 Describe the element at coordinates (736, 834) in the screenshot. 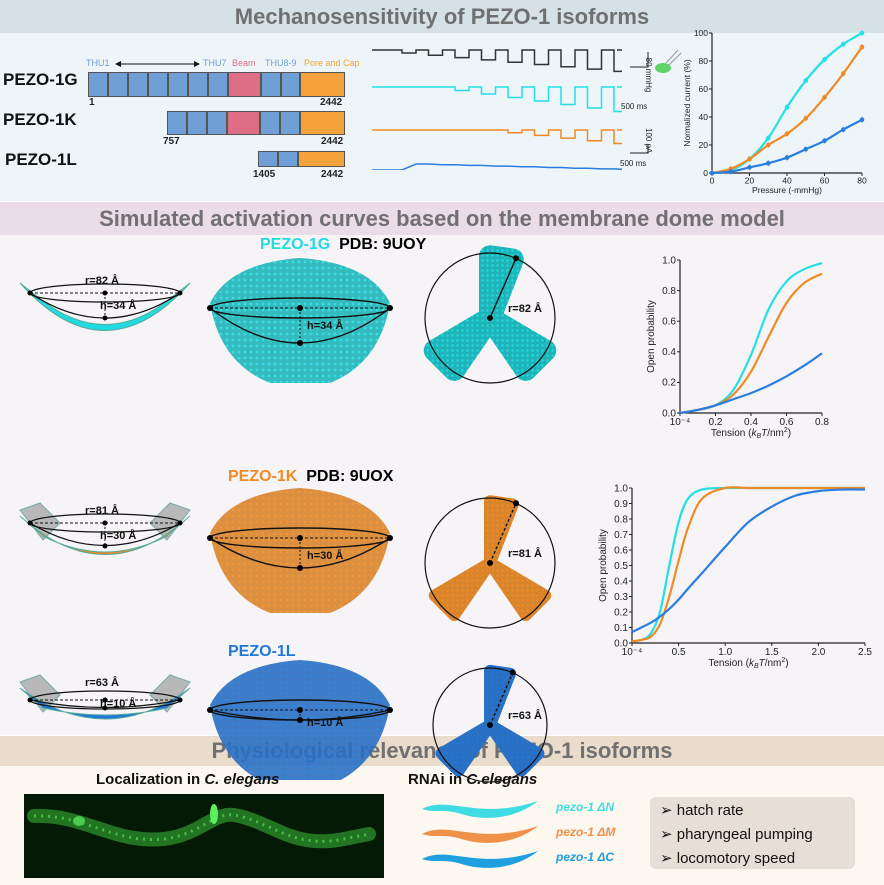

I see `phenotype-item: ➢ pharyngeal pumping` at that location.